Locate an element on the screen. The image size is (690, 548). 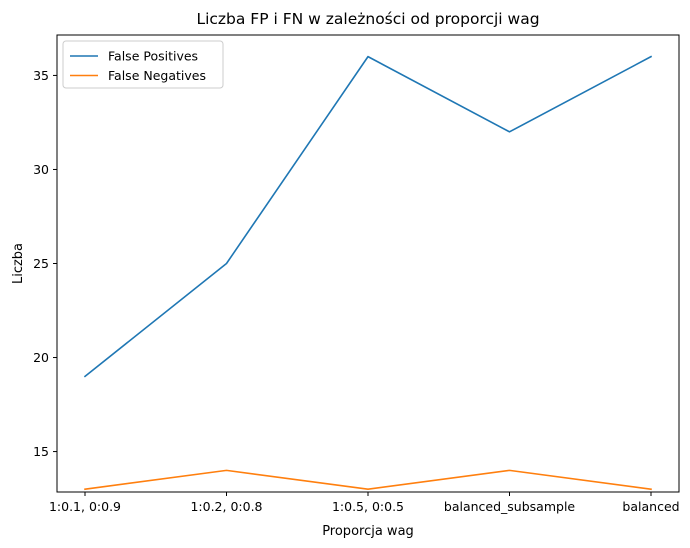
legend-label: False Positives is located at coordinates (153, 56).